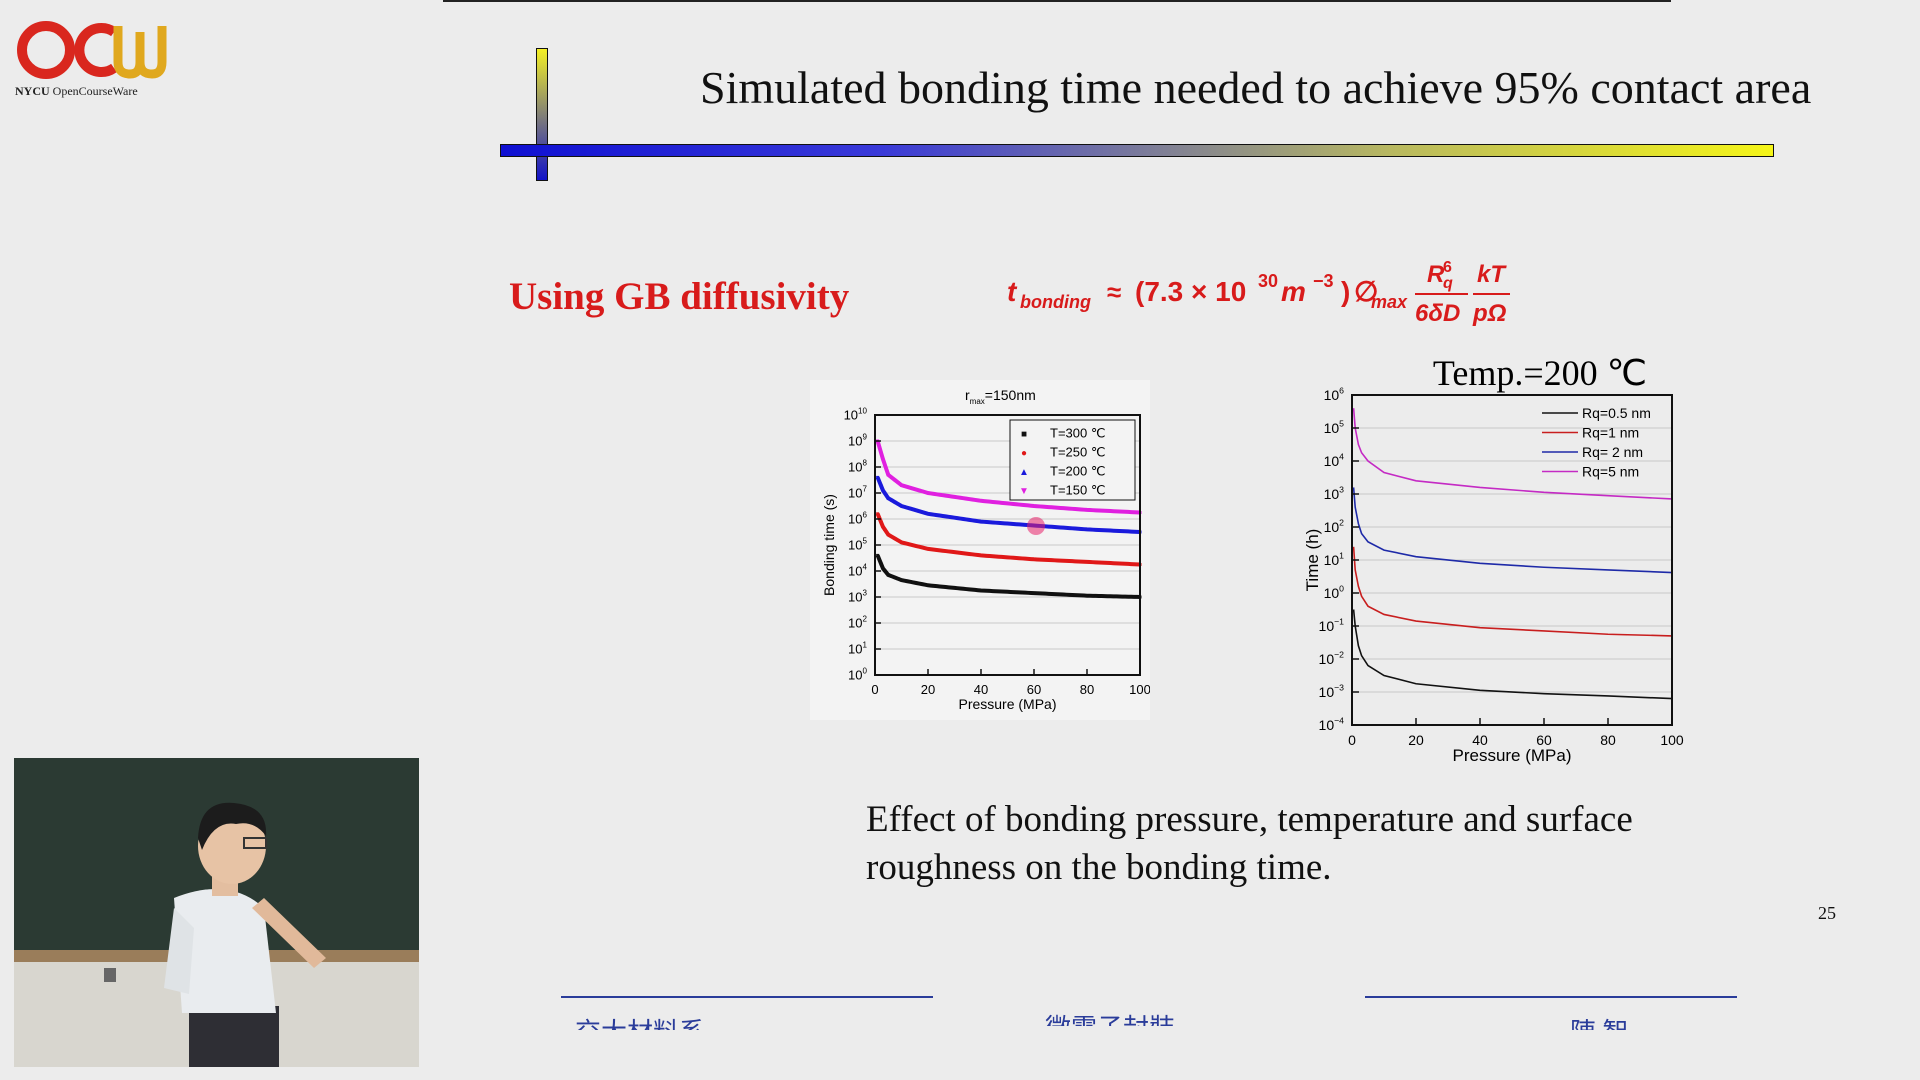 The width and height of the screenshot is (1920, 1080). I want to click on x-tick-label: 20, so click(928, 689).